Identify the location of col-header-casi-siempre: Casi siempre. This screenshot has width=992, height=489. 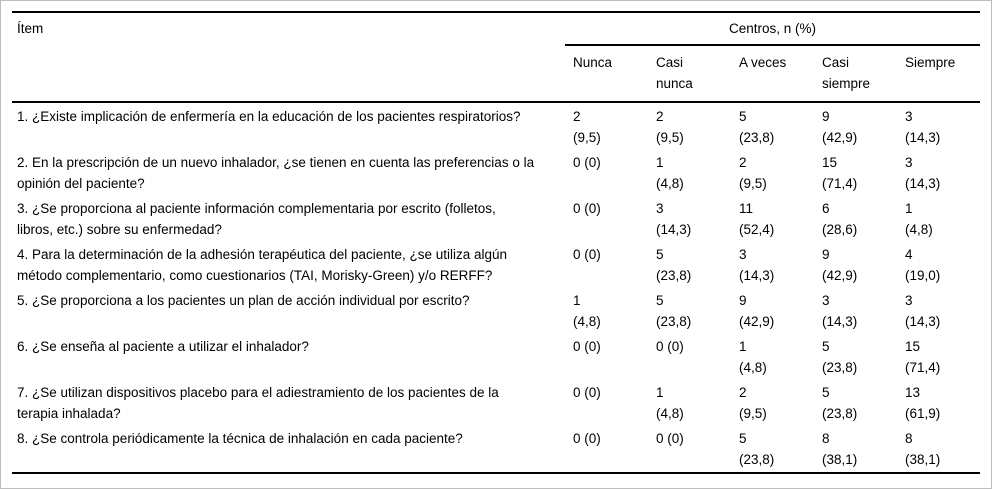
(855, 74).